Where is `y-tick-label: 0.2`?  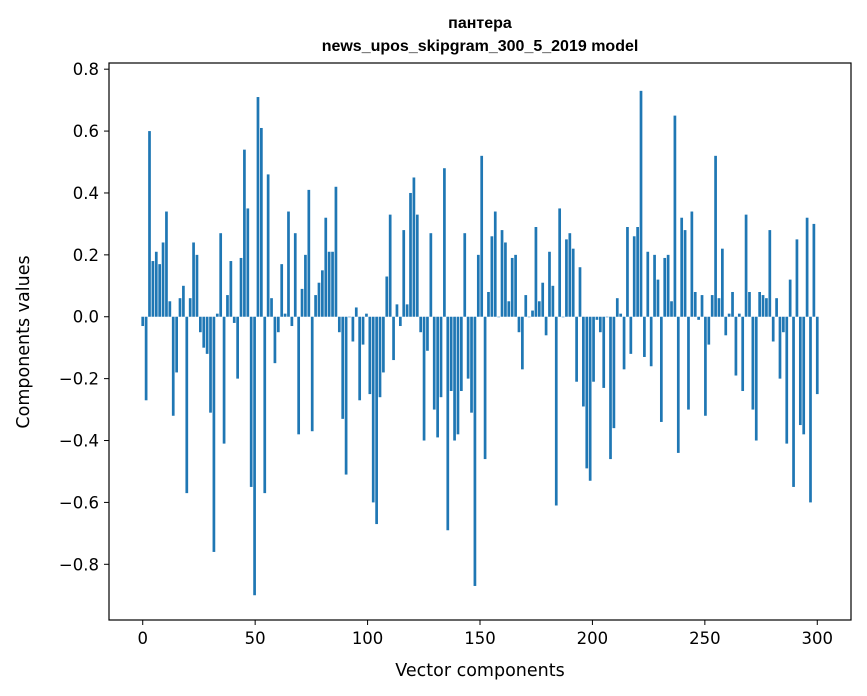
y-tick-label: 0.2 is located at coordinates (86, 255).